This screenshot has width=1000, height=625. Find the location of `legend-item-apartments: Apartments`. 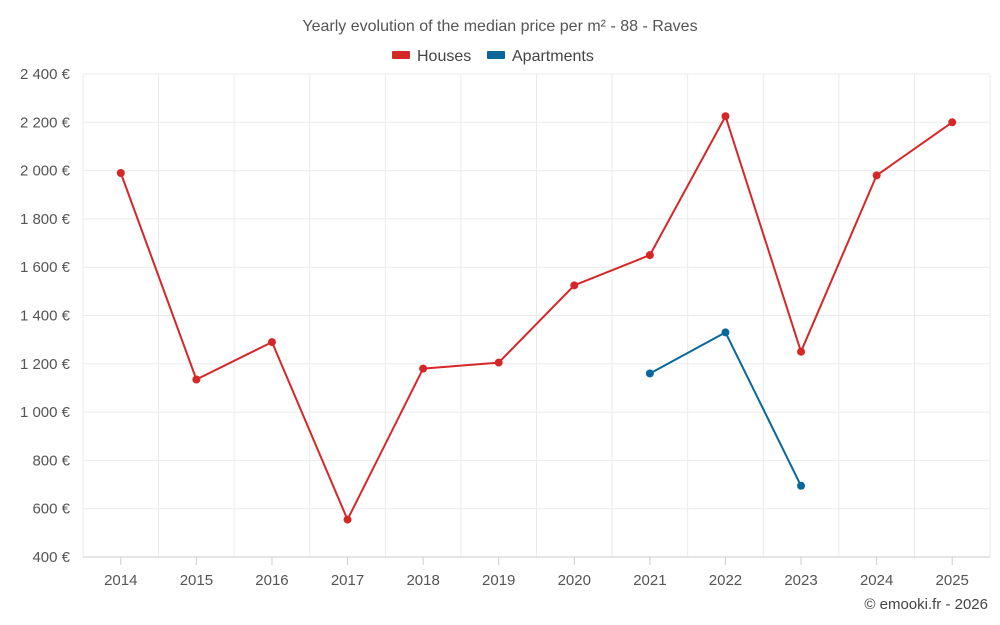

legend-item-apartments: Apartments is located at coordinates (540, 56).